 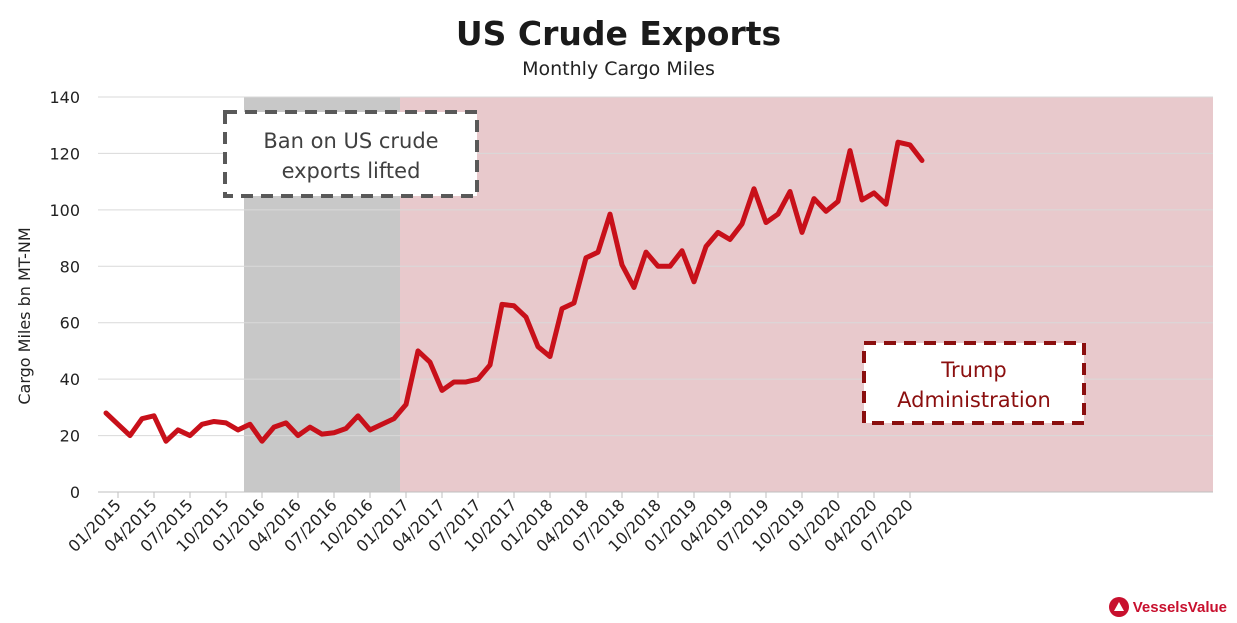 I want to click on chart-title: US Crude Exports, so click(x=618, y=33).